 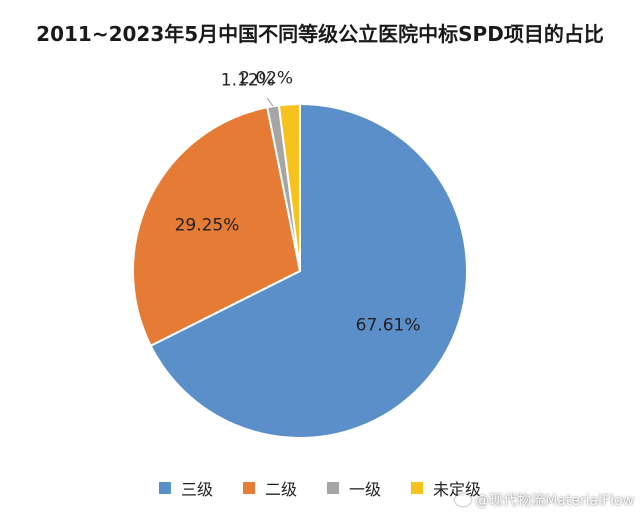 I want to click on weibo-icon, so click(x=463, y=500).